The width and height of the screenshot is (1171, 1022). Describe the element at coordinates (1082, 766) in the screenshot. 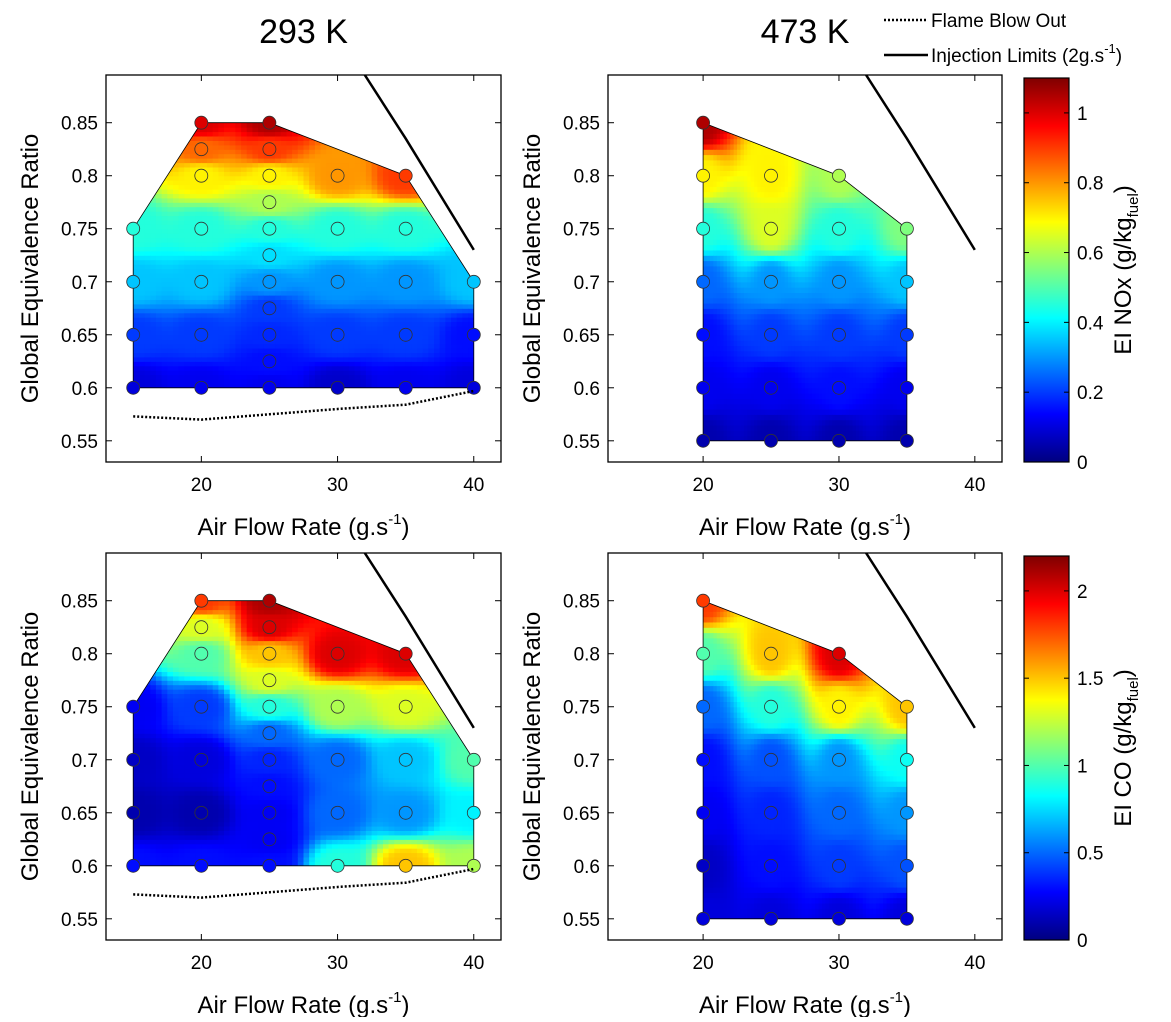

I see `colorbar-tick-label: 1` at that location.